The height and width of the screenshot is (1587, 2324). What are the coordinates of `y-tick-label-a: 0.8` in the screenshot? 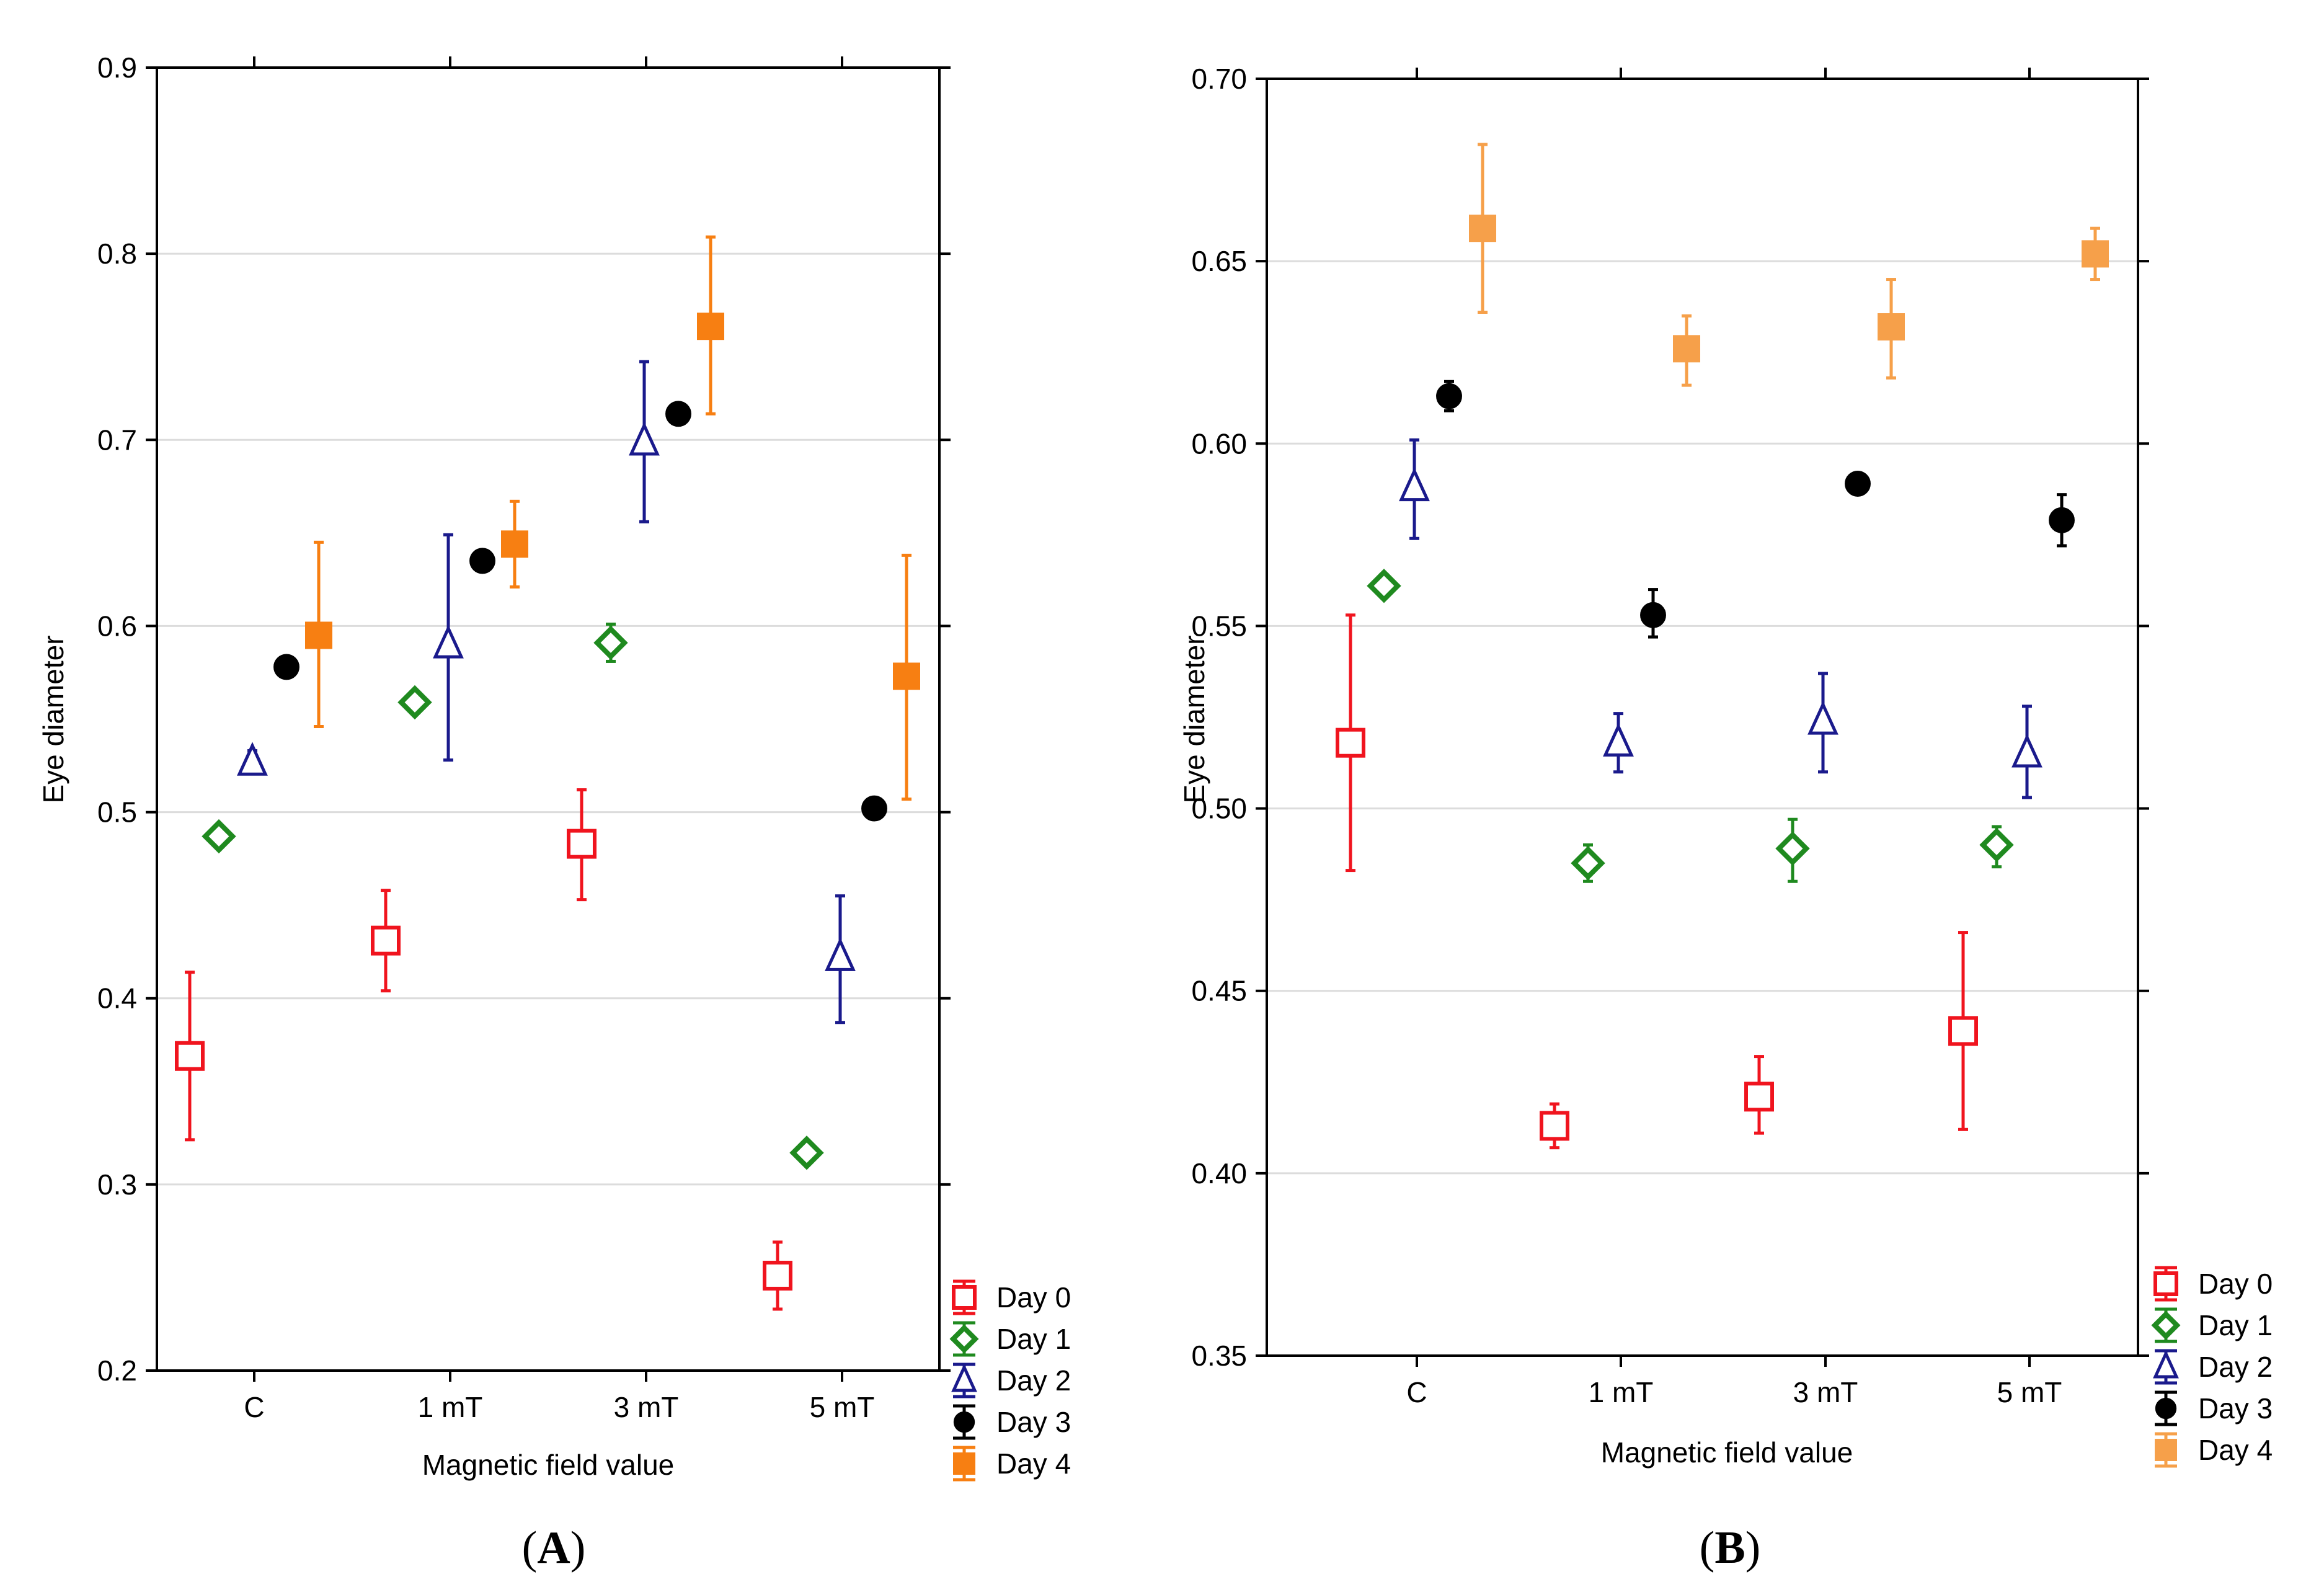 It's located at (117, 254).